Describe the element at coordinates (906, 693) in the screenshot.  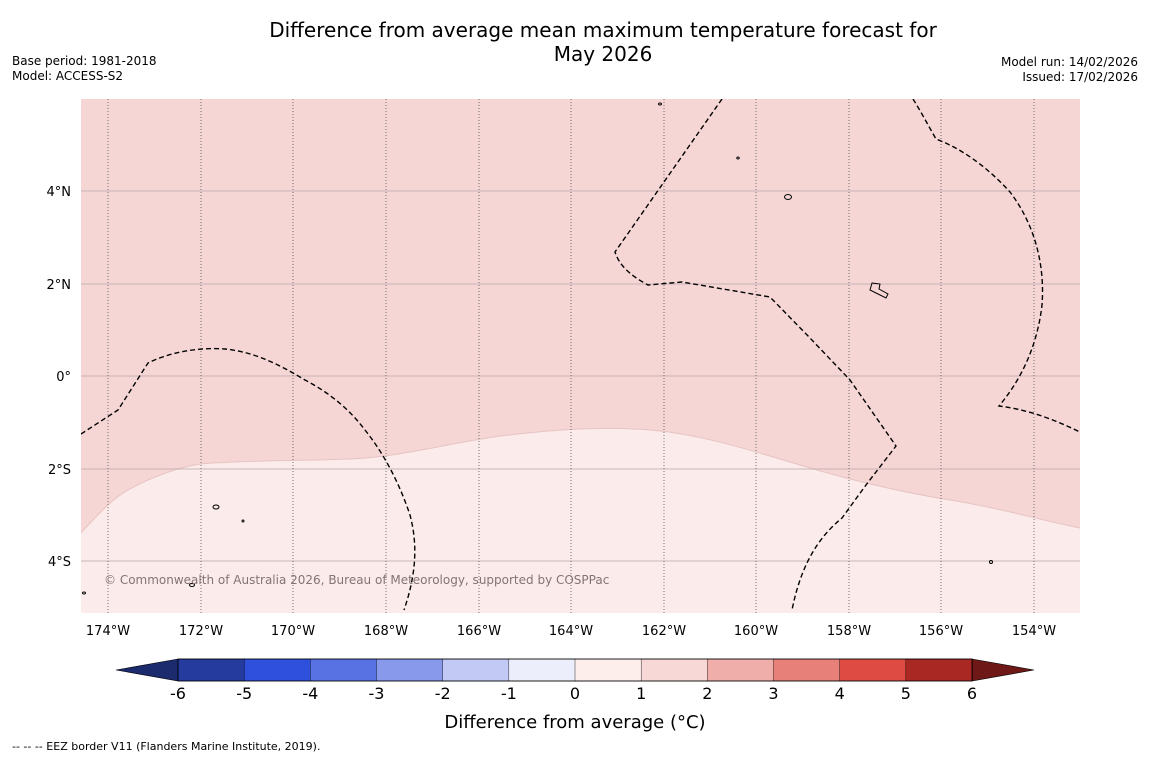
I see `colorbar-tick-label: 5` at that location.